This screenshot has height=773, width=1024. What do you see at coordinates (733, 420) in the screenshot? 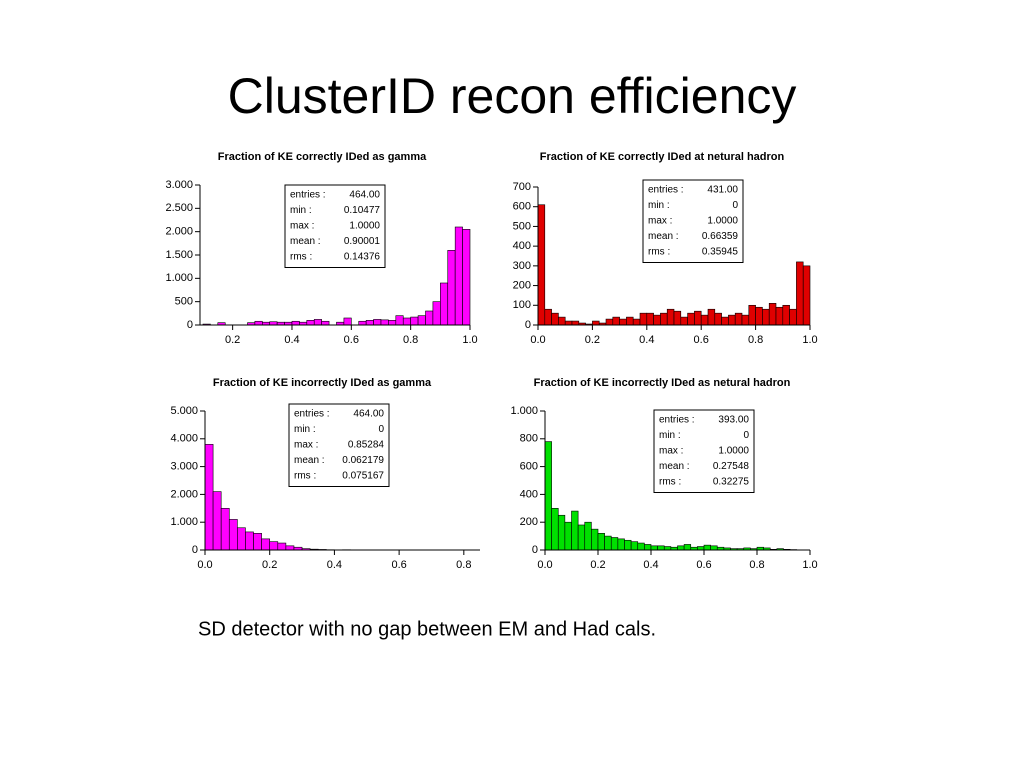
I see `stats-value: 393.00` at bounding box center [733, 420].